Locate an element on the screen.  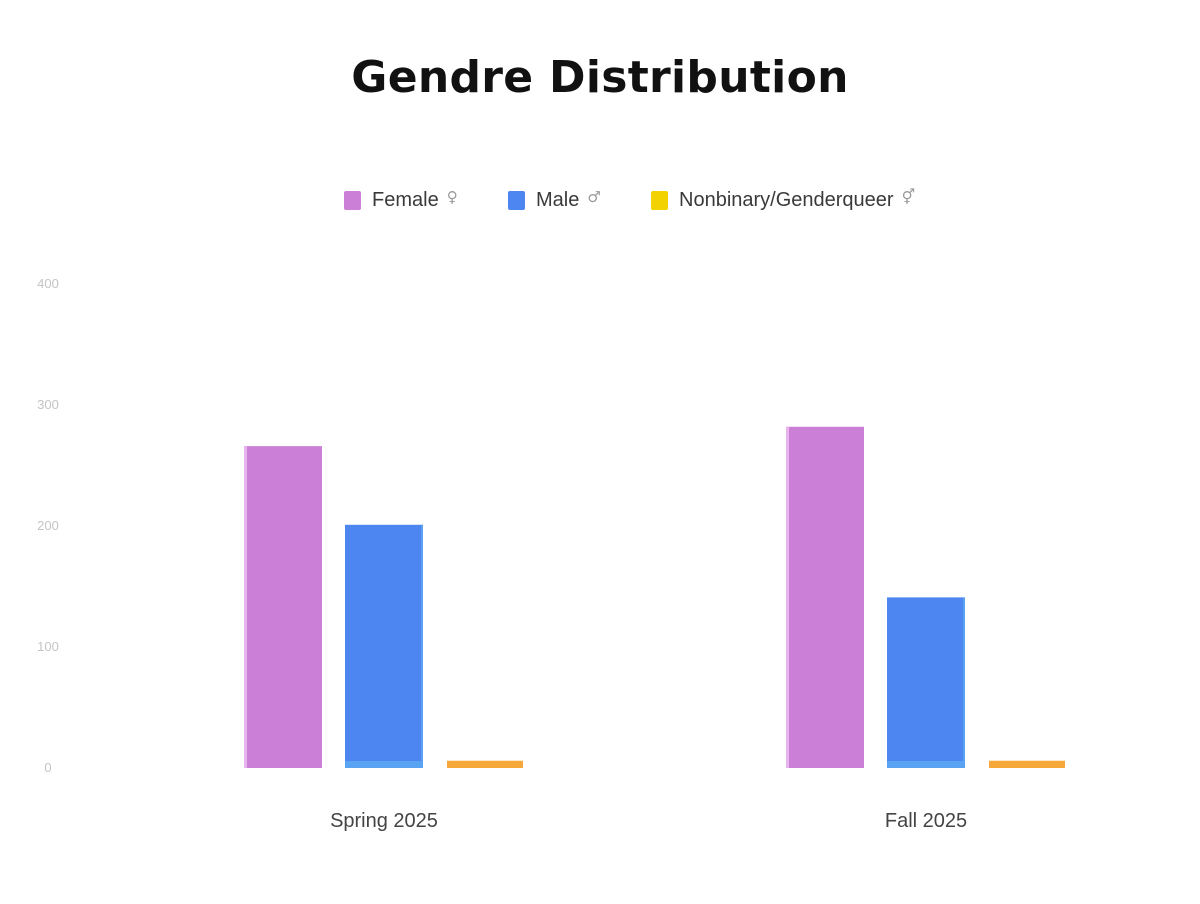
legend-swatch-male is located at coordinates (516, 200).